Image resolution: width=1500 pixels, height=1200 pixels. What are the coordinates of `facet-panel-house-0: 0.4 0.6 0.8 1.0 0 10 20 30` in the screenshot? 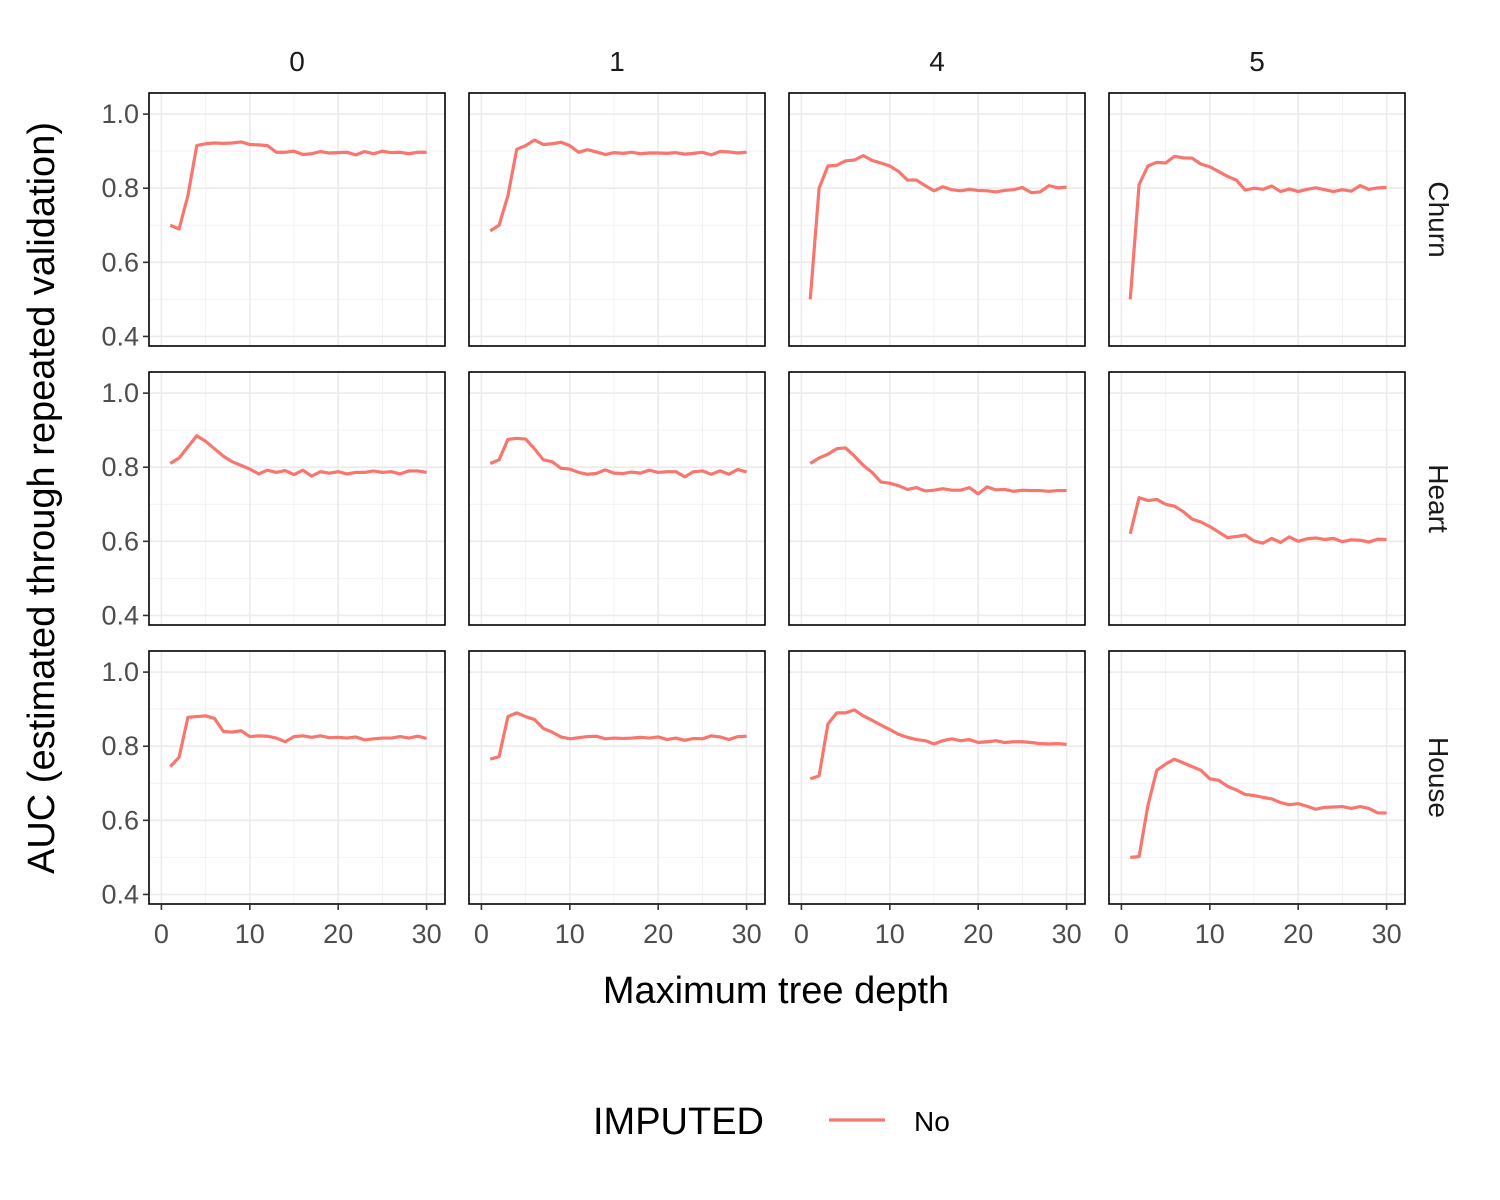 It's located at (273, 799).